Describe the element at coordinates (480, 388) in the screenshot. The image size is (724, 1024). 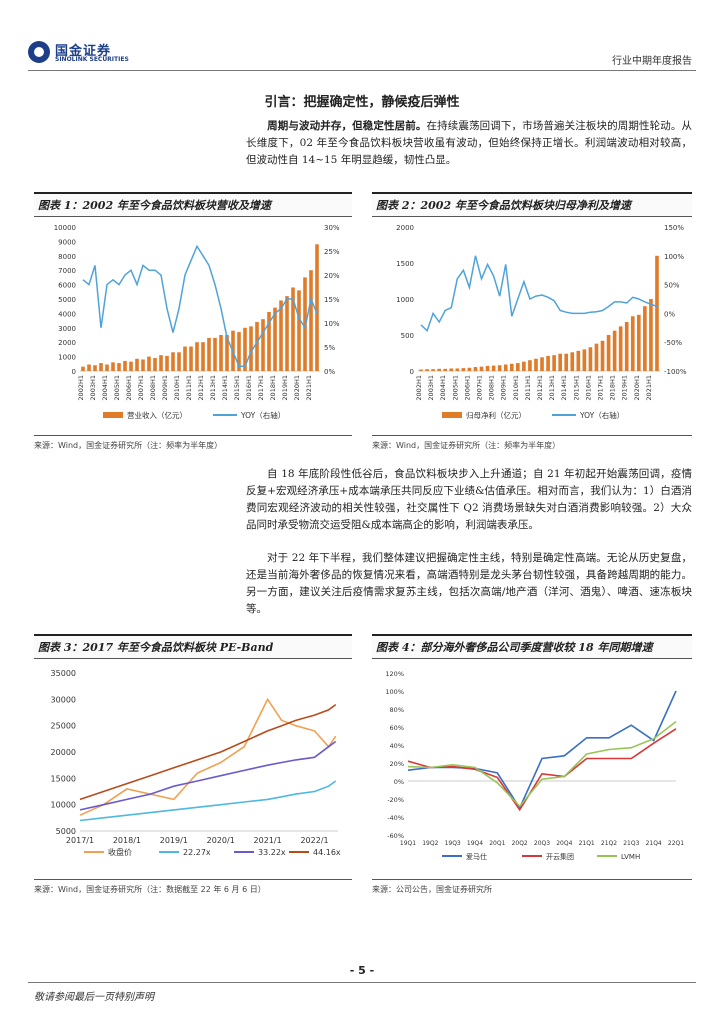
I see `x-tick-label: 2007H1` at that location.